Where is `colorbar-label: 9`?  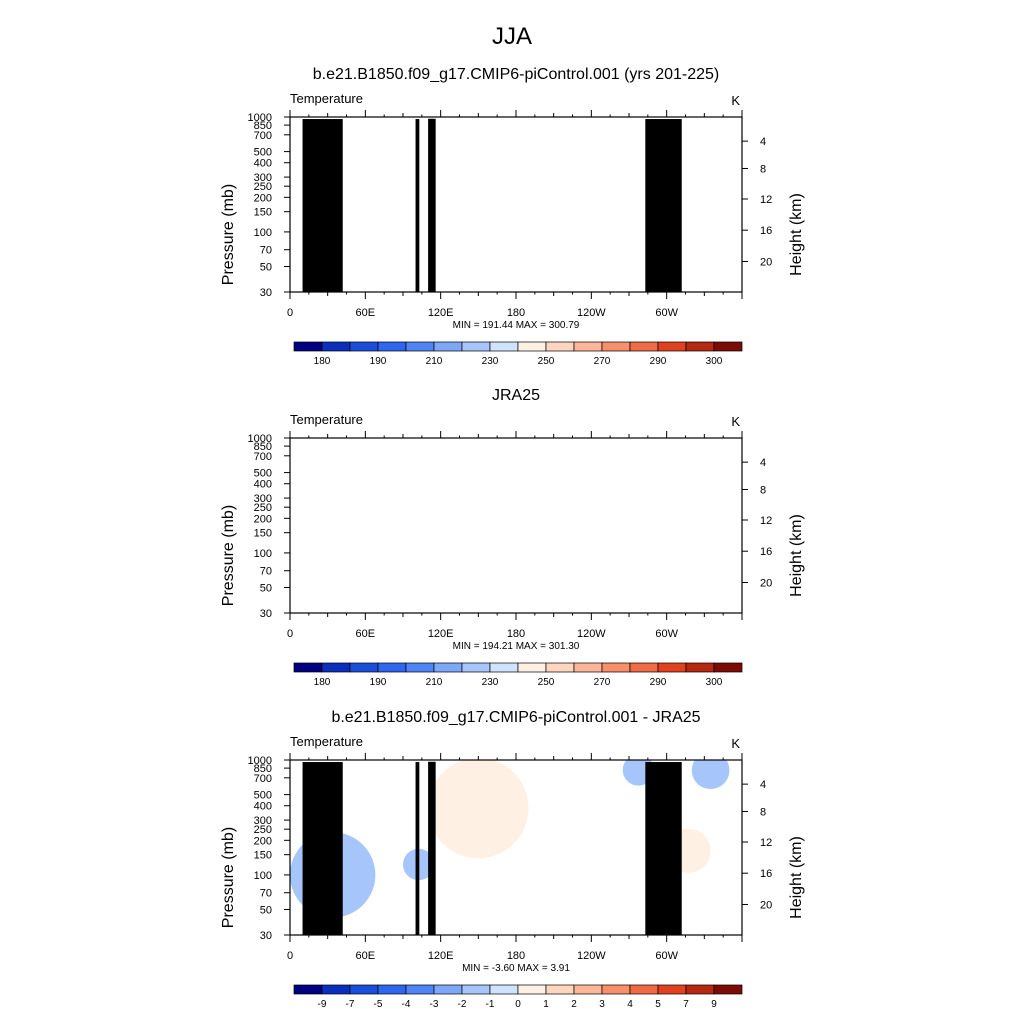 colorbar-label: 9 is located at coordinates (714, 1004).